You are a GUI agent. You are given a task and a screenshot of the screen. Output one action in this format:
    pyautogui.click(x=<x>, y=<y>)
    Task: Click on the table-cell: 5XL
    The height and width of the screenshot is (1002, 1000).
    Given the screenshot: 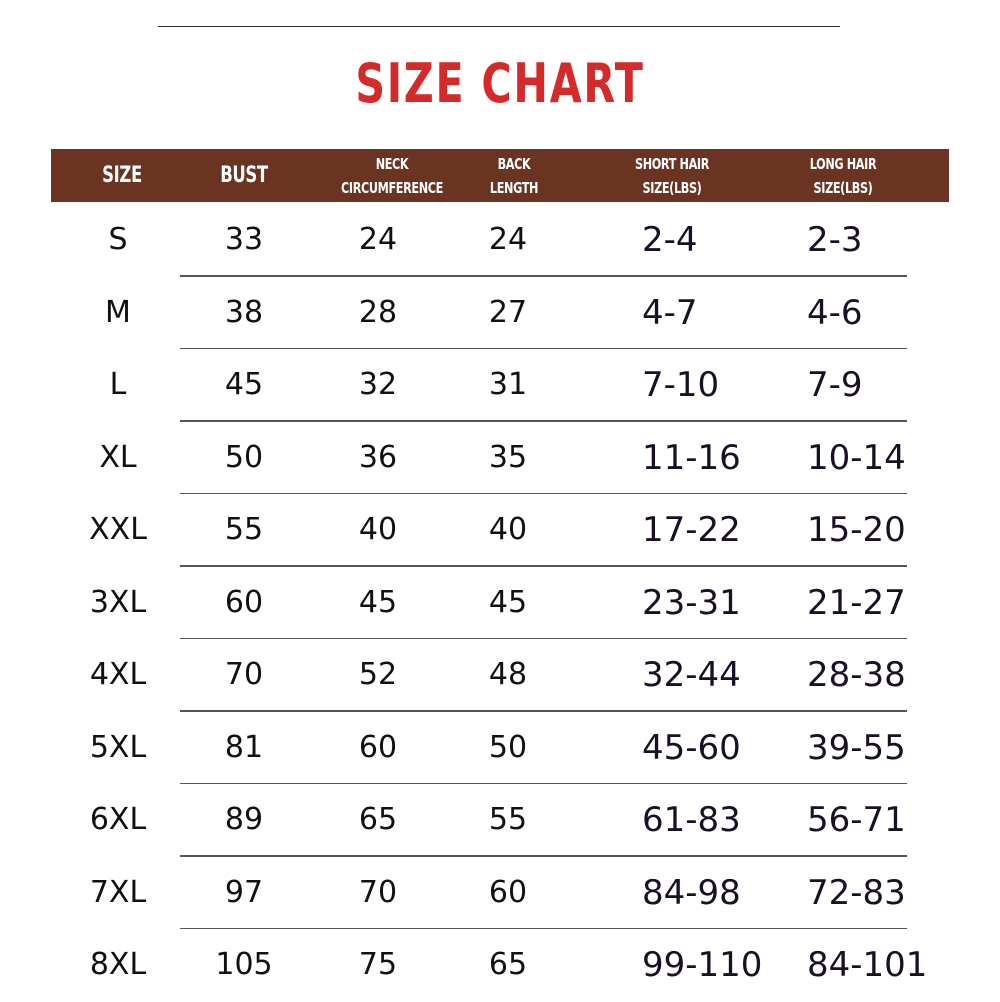 What is the action you would take?
    pyautogui.click(x=118, y=747)
    